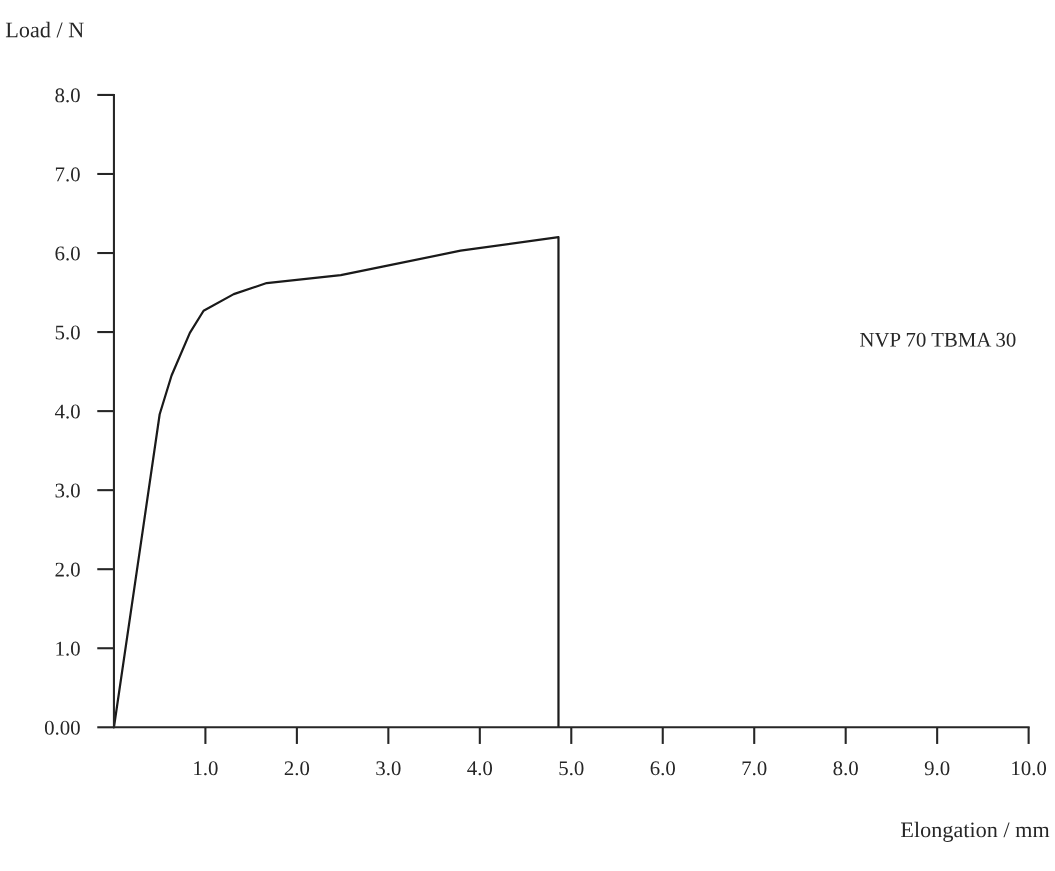  I want to click on x-tick-label: 4.0, so click(480, 768).